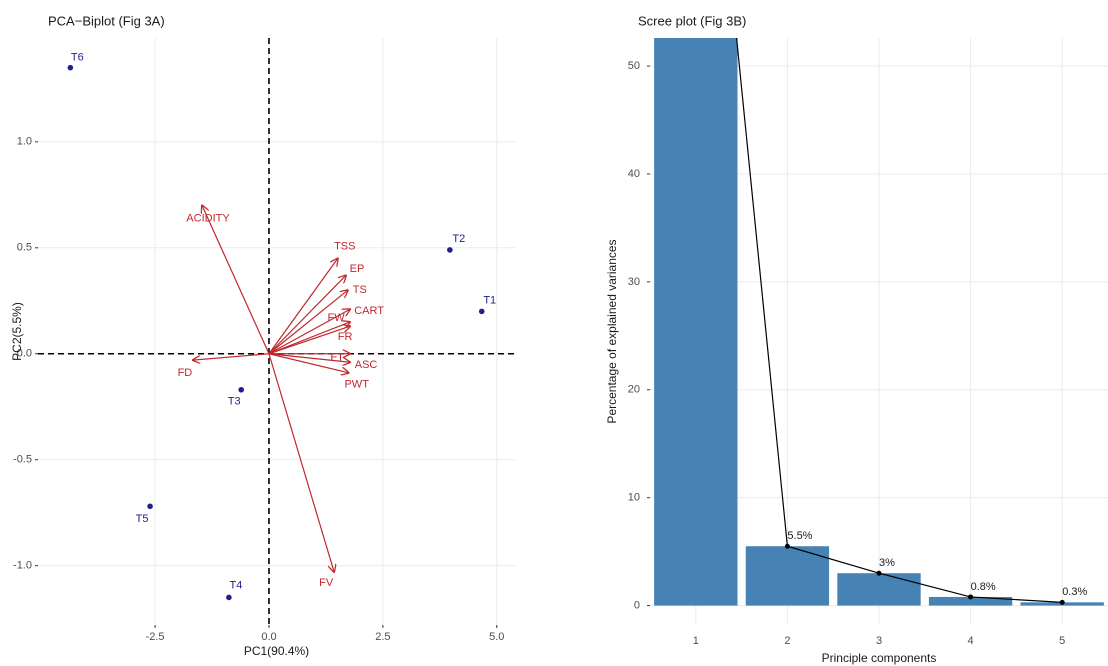  Describe the element at coordinates (799, 536) in the screenshot. I see `value-label: 5.5%` at that location.